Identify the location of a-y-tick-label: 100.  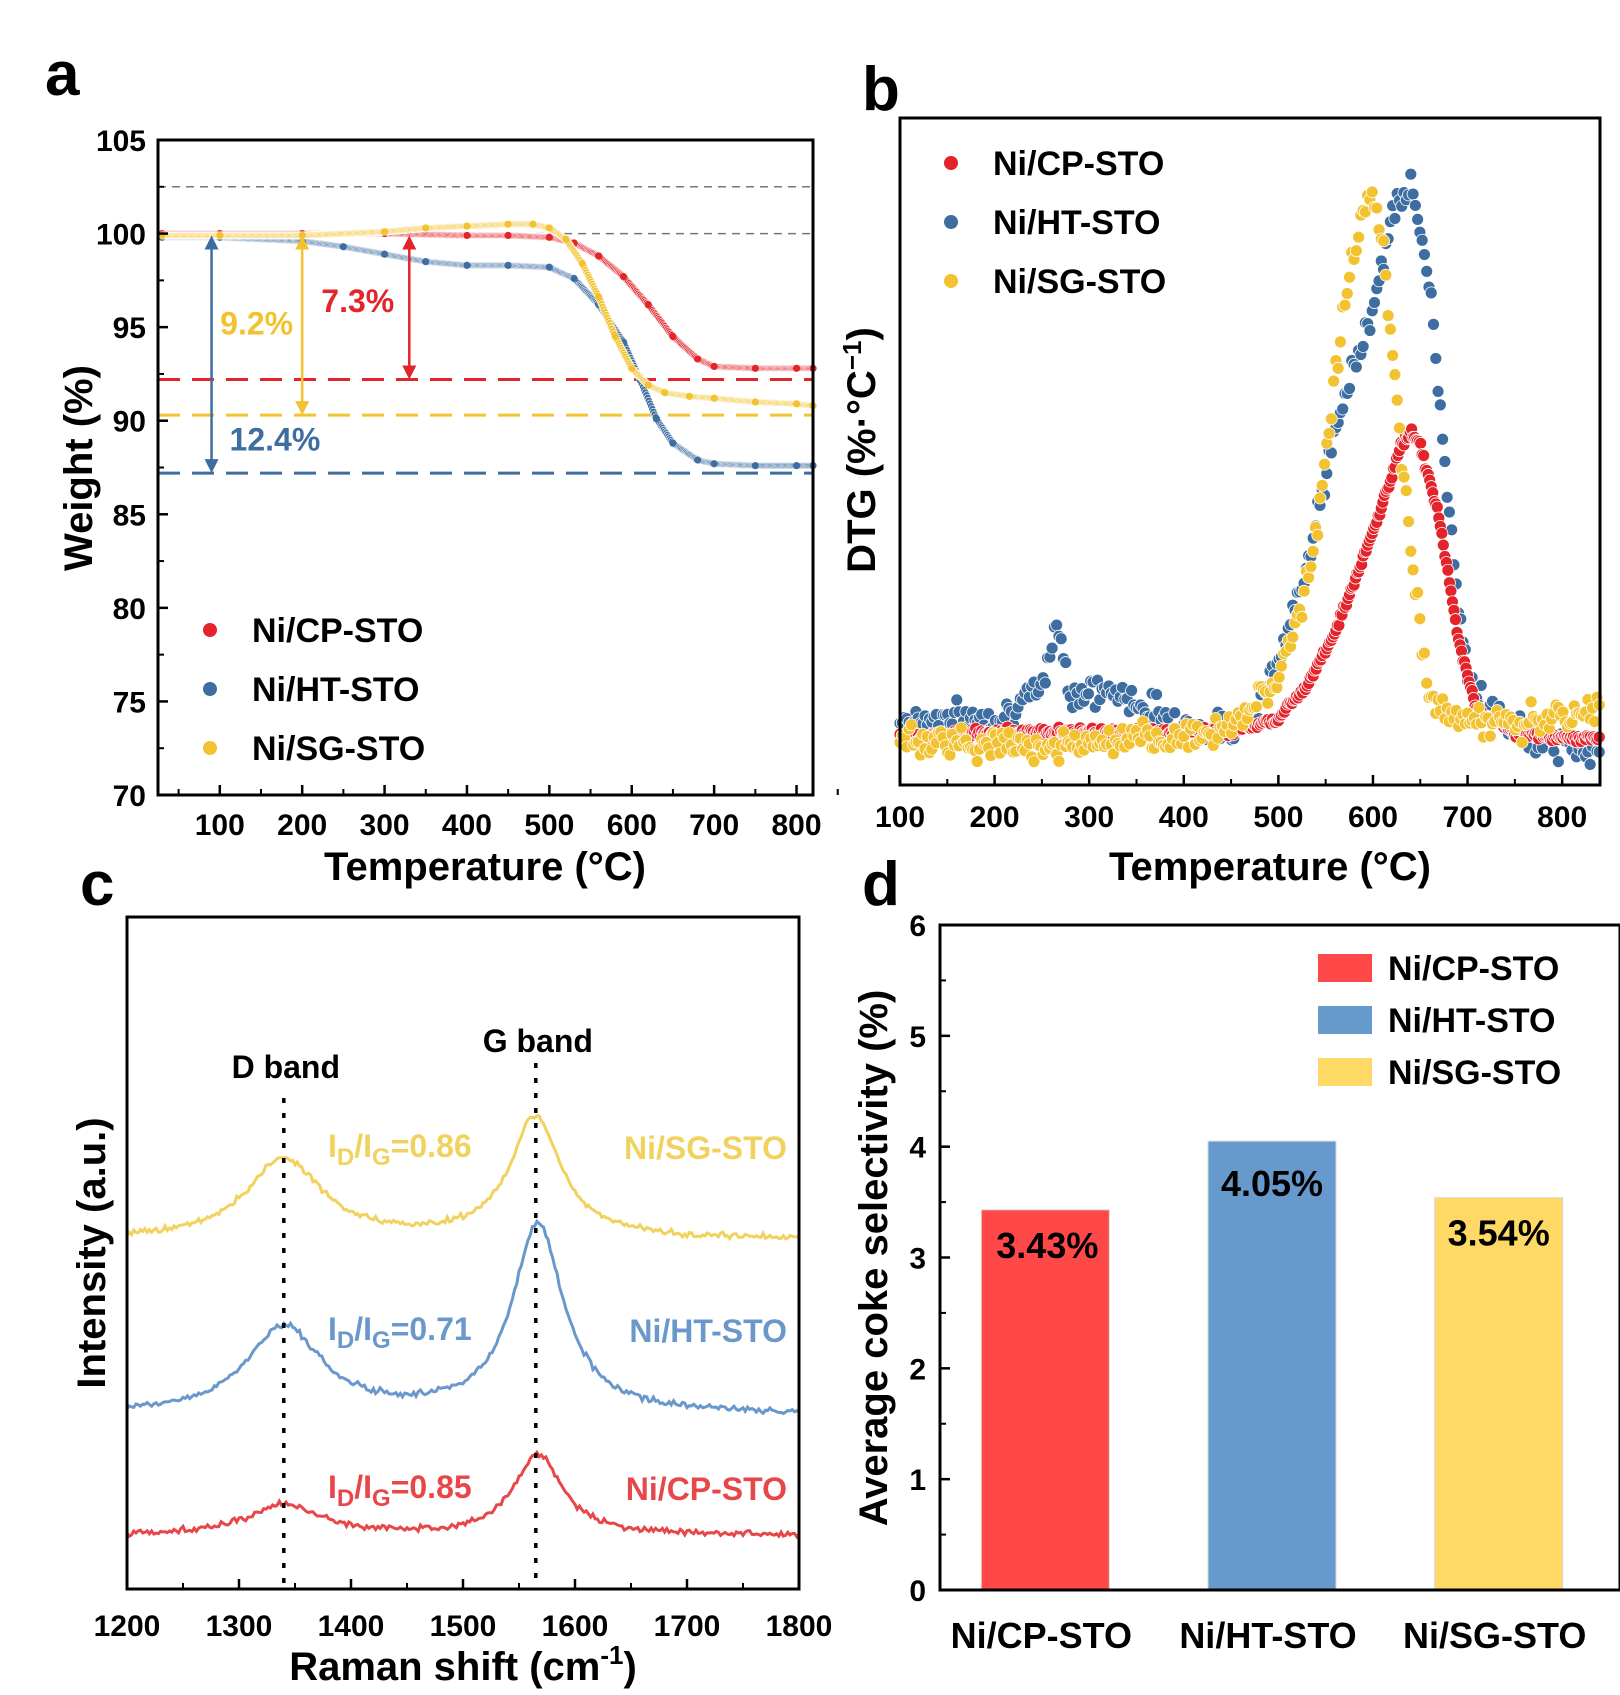
(121, 235).